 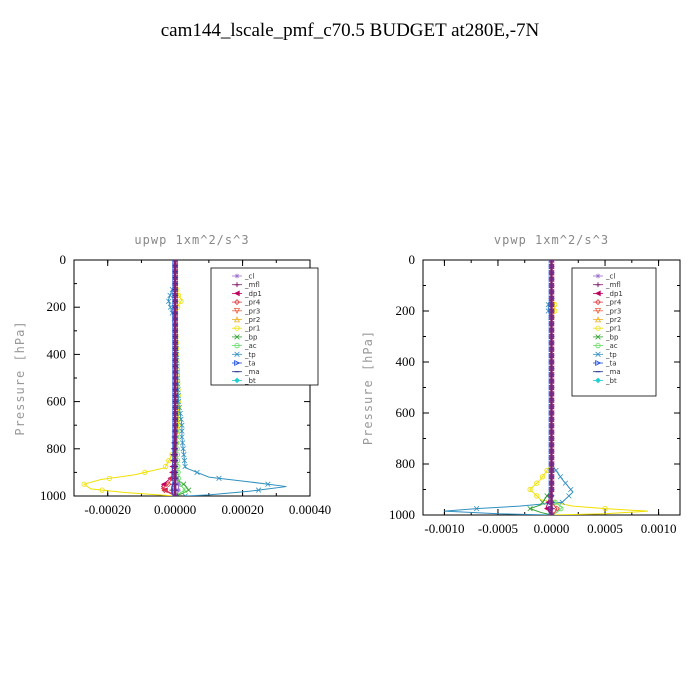 I want to click on x-tick-label: -0.00020, so click(x=107, y=509).